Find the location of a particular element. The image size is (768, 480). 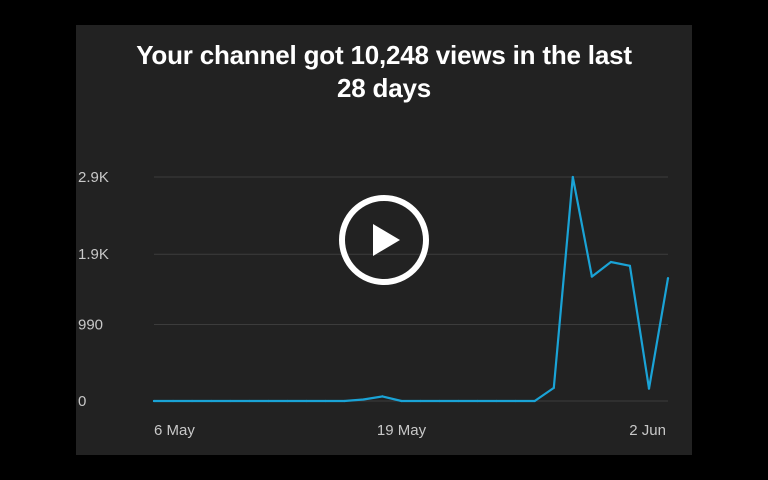

play-triangle is located at coordinates (386, 240).